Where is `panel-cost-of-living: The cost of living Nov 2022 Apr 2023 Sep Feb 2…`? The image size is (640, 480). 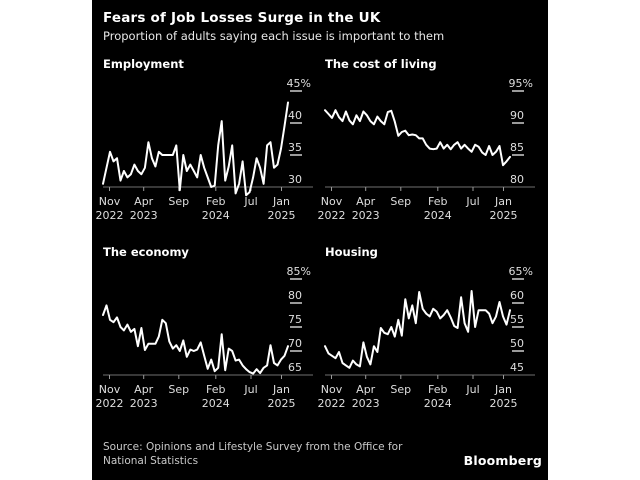 panel-cost-of-living: The cost of living Nov 2022 Apr 2023 Sep Feb 2… is located at coordinates (427, 145).